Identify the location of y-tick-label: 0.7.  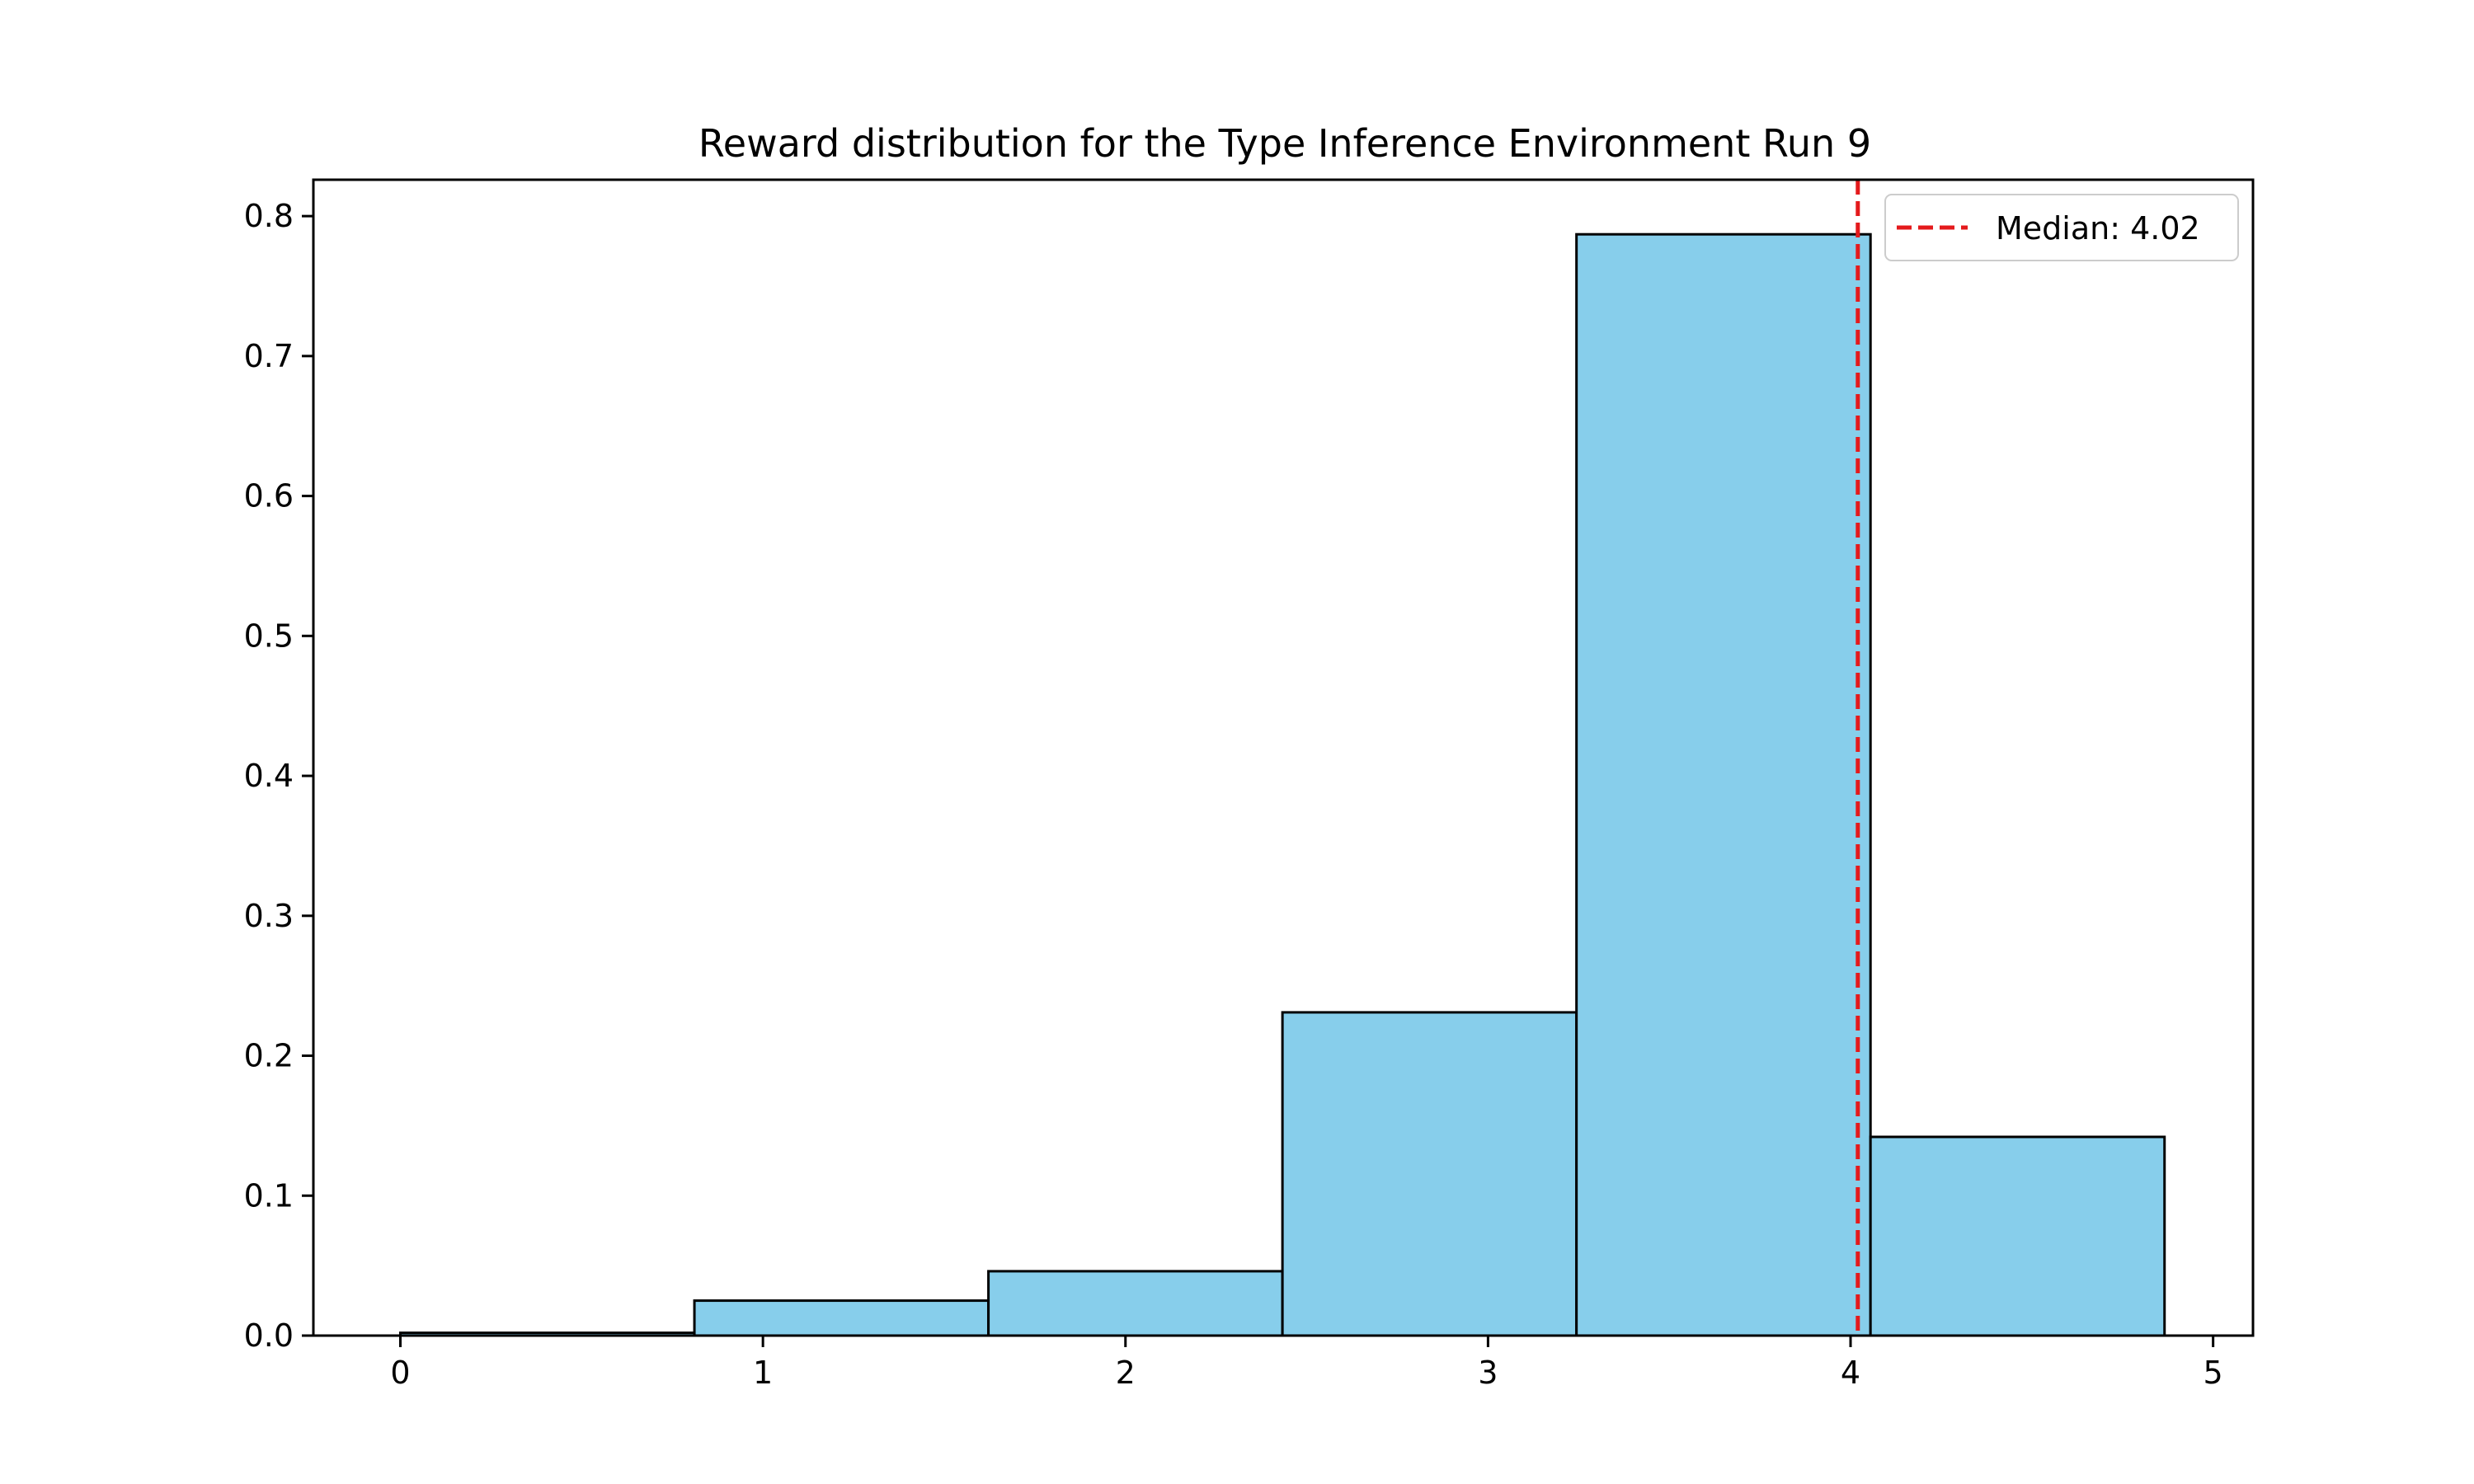
(269, 356).